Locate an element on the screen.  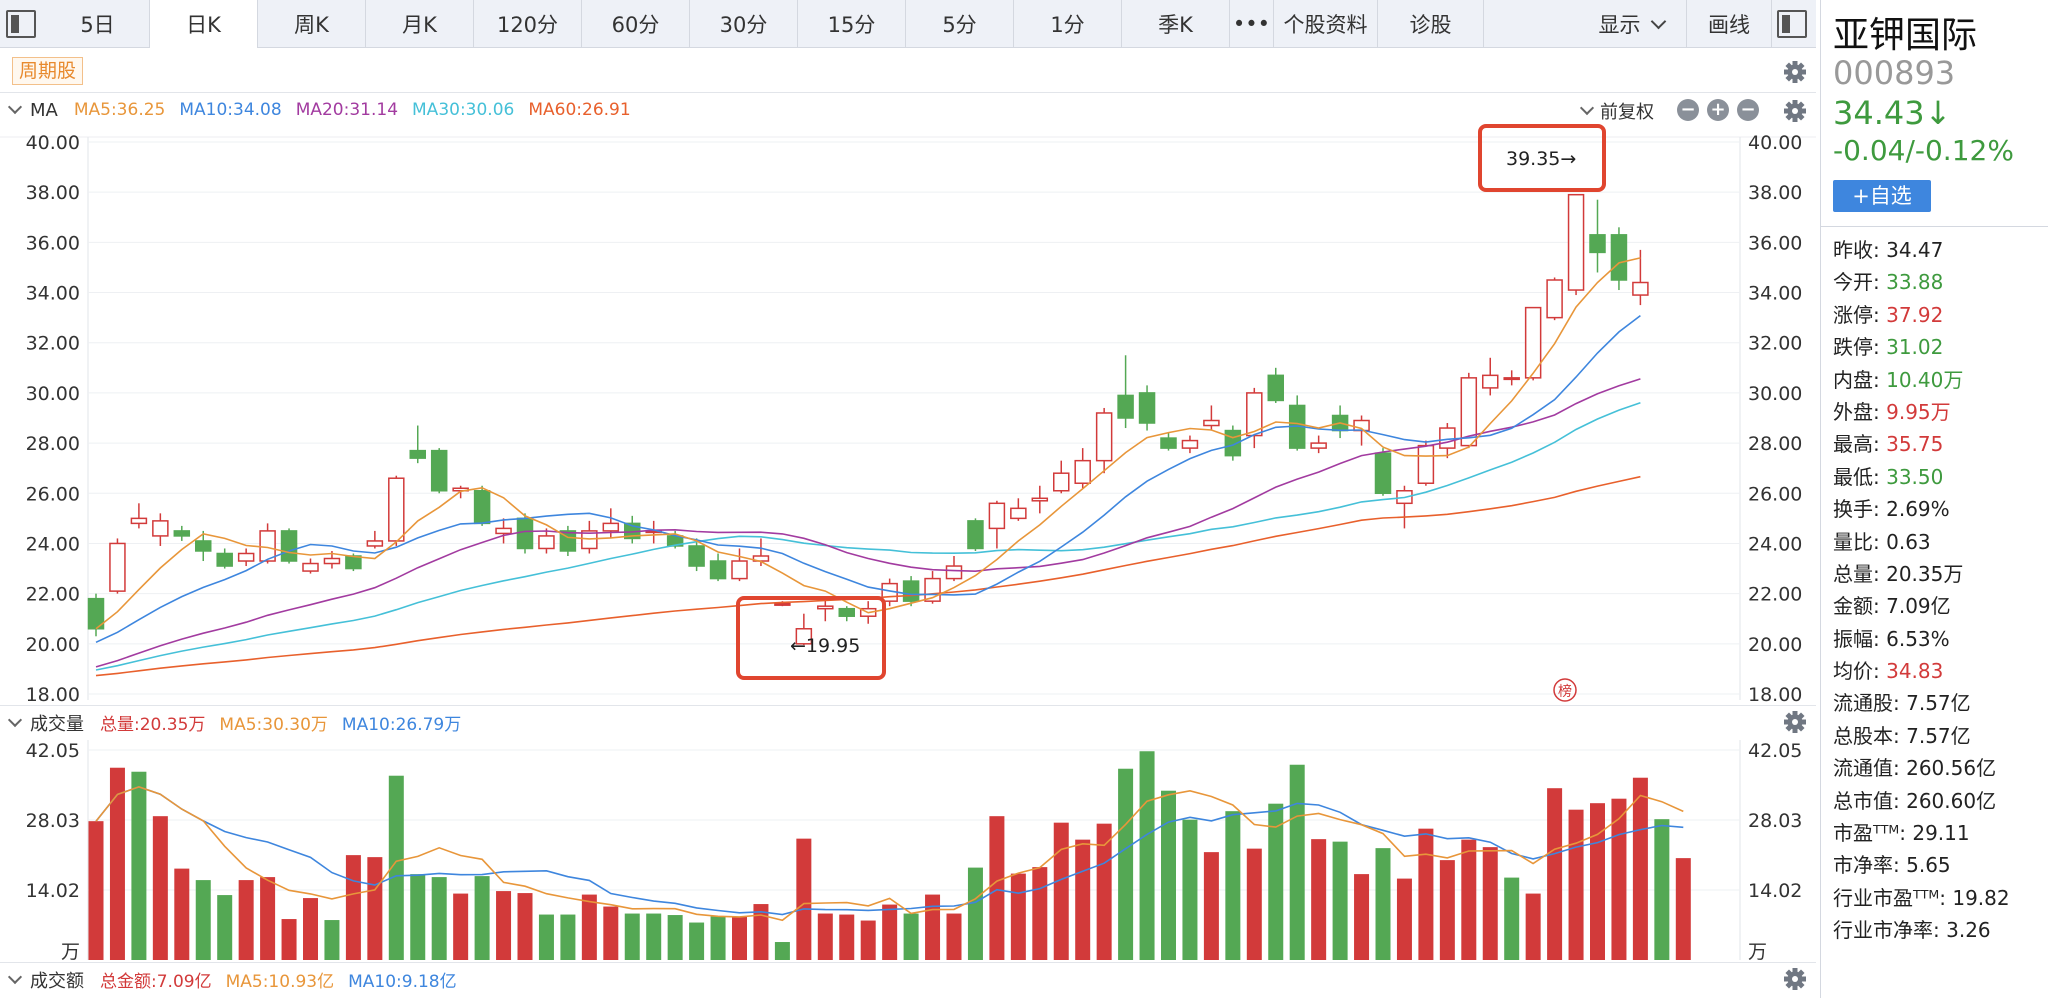
draw-line-button: 画线 is located at coordinates (1729, 24).